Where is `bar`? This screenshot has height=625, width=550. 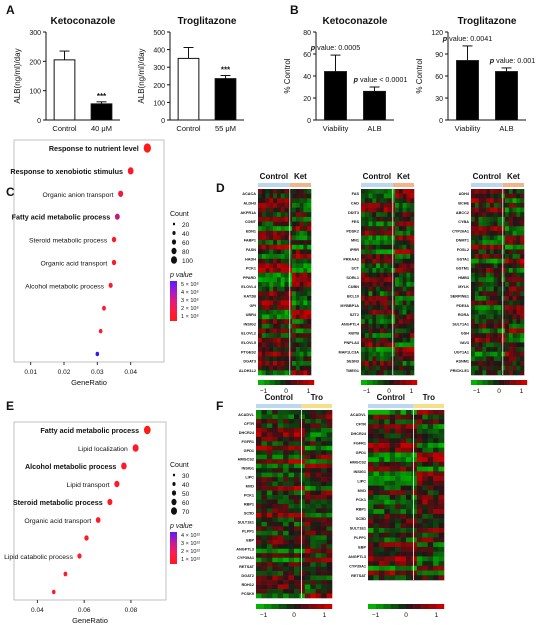 bar is located at coordinates (64, 90).